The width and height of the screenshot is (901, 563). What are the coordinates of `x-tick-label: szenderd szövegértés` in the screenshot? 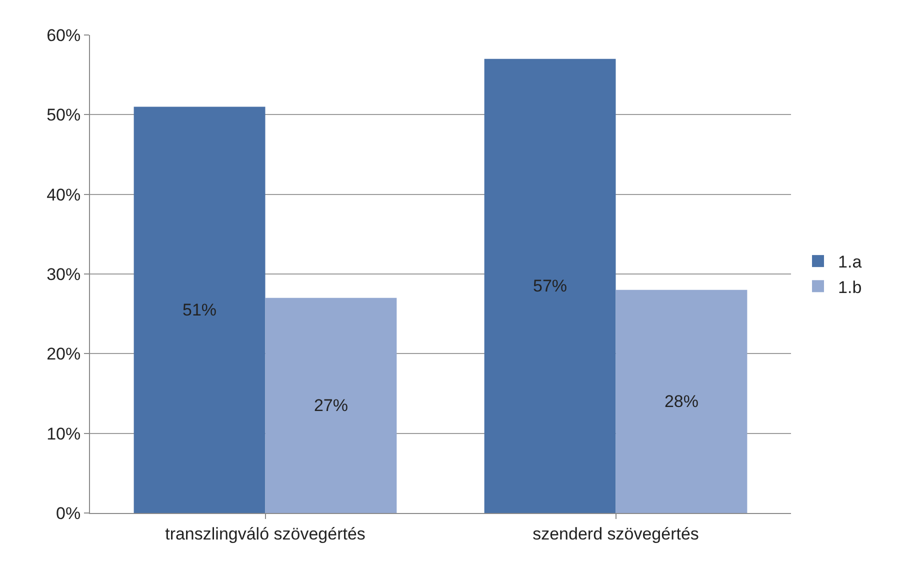 It's located at (615, 534).